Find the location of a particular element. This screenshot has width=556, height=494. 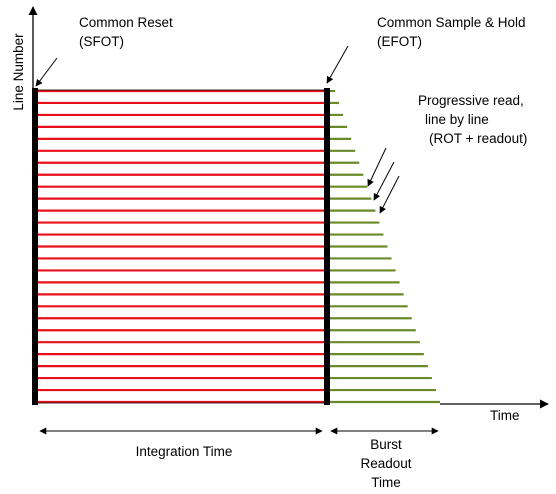

burst-readout-label-2: Readout is located at coordinates (385, 463).